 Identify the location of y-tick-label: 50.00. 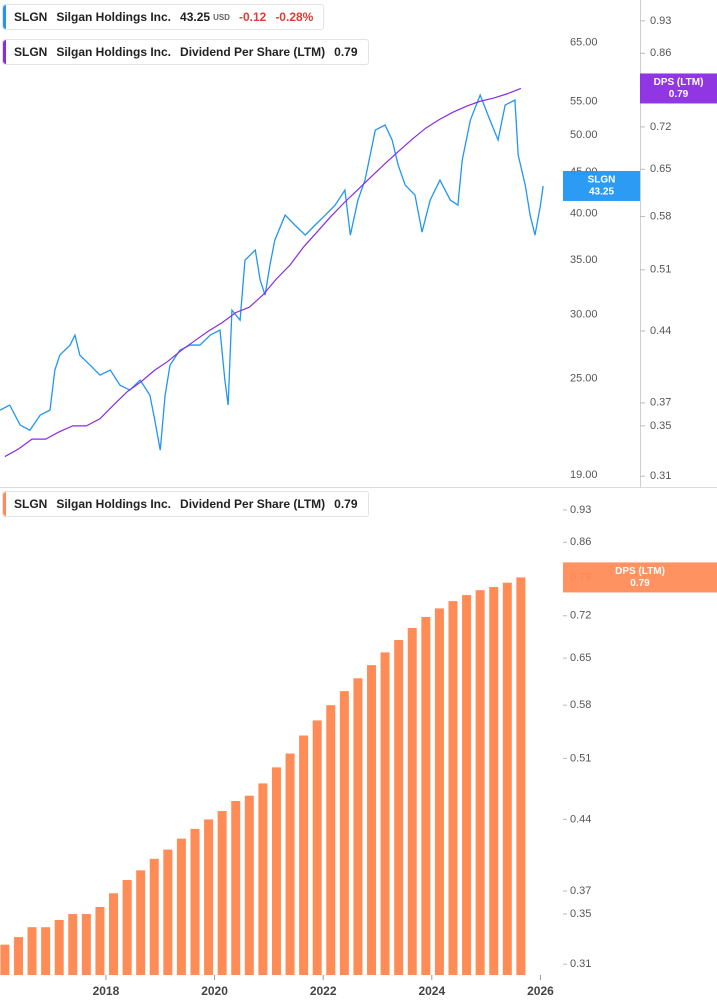
(584, 135).